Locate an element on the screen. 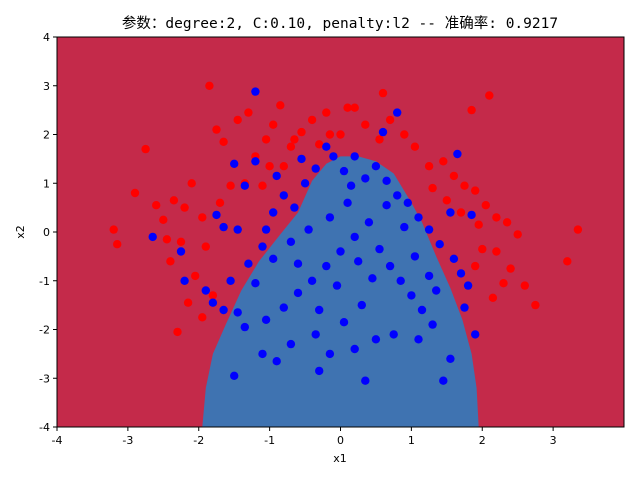 This screenshot has height=480, width=640. y-tick: -3 is located at coordinates (48, 378).